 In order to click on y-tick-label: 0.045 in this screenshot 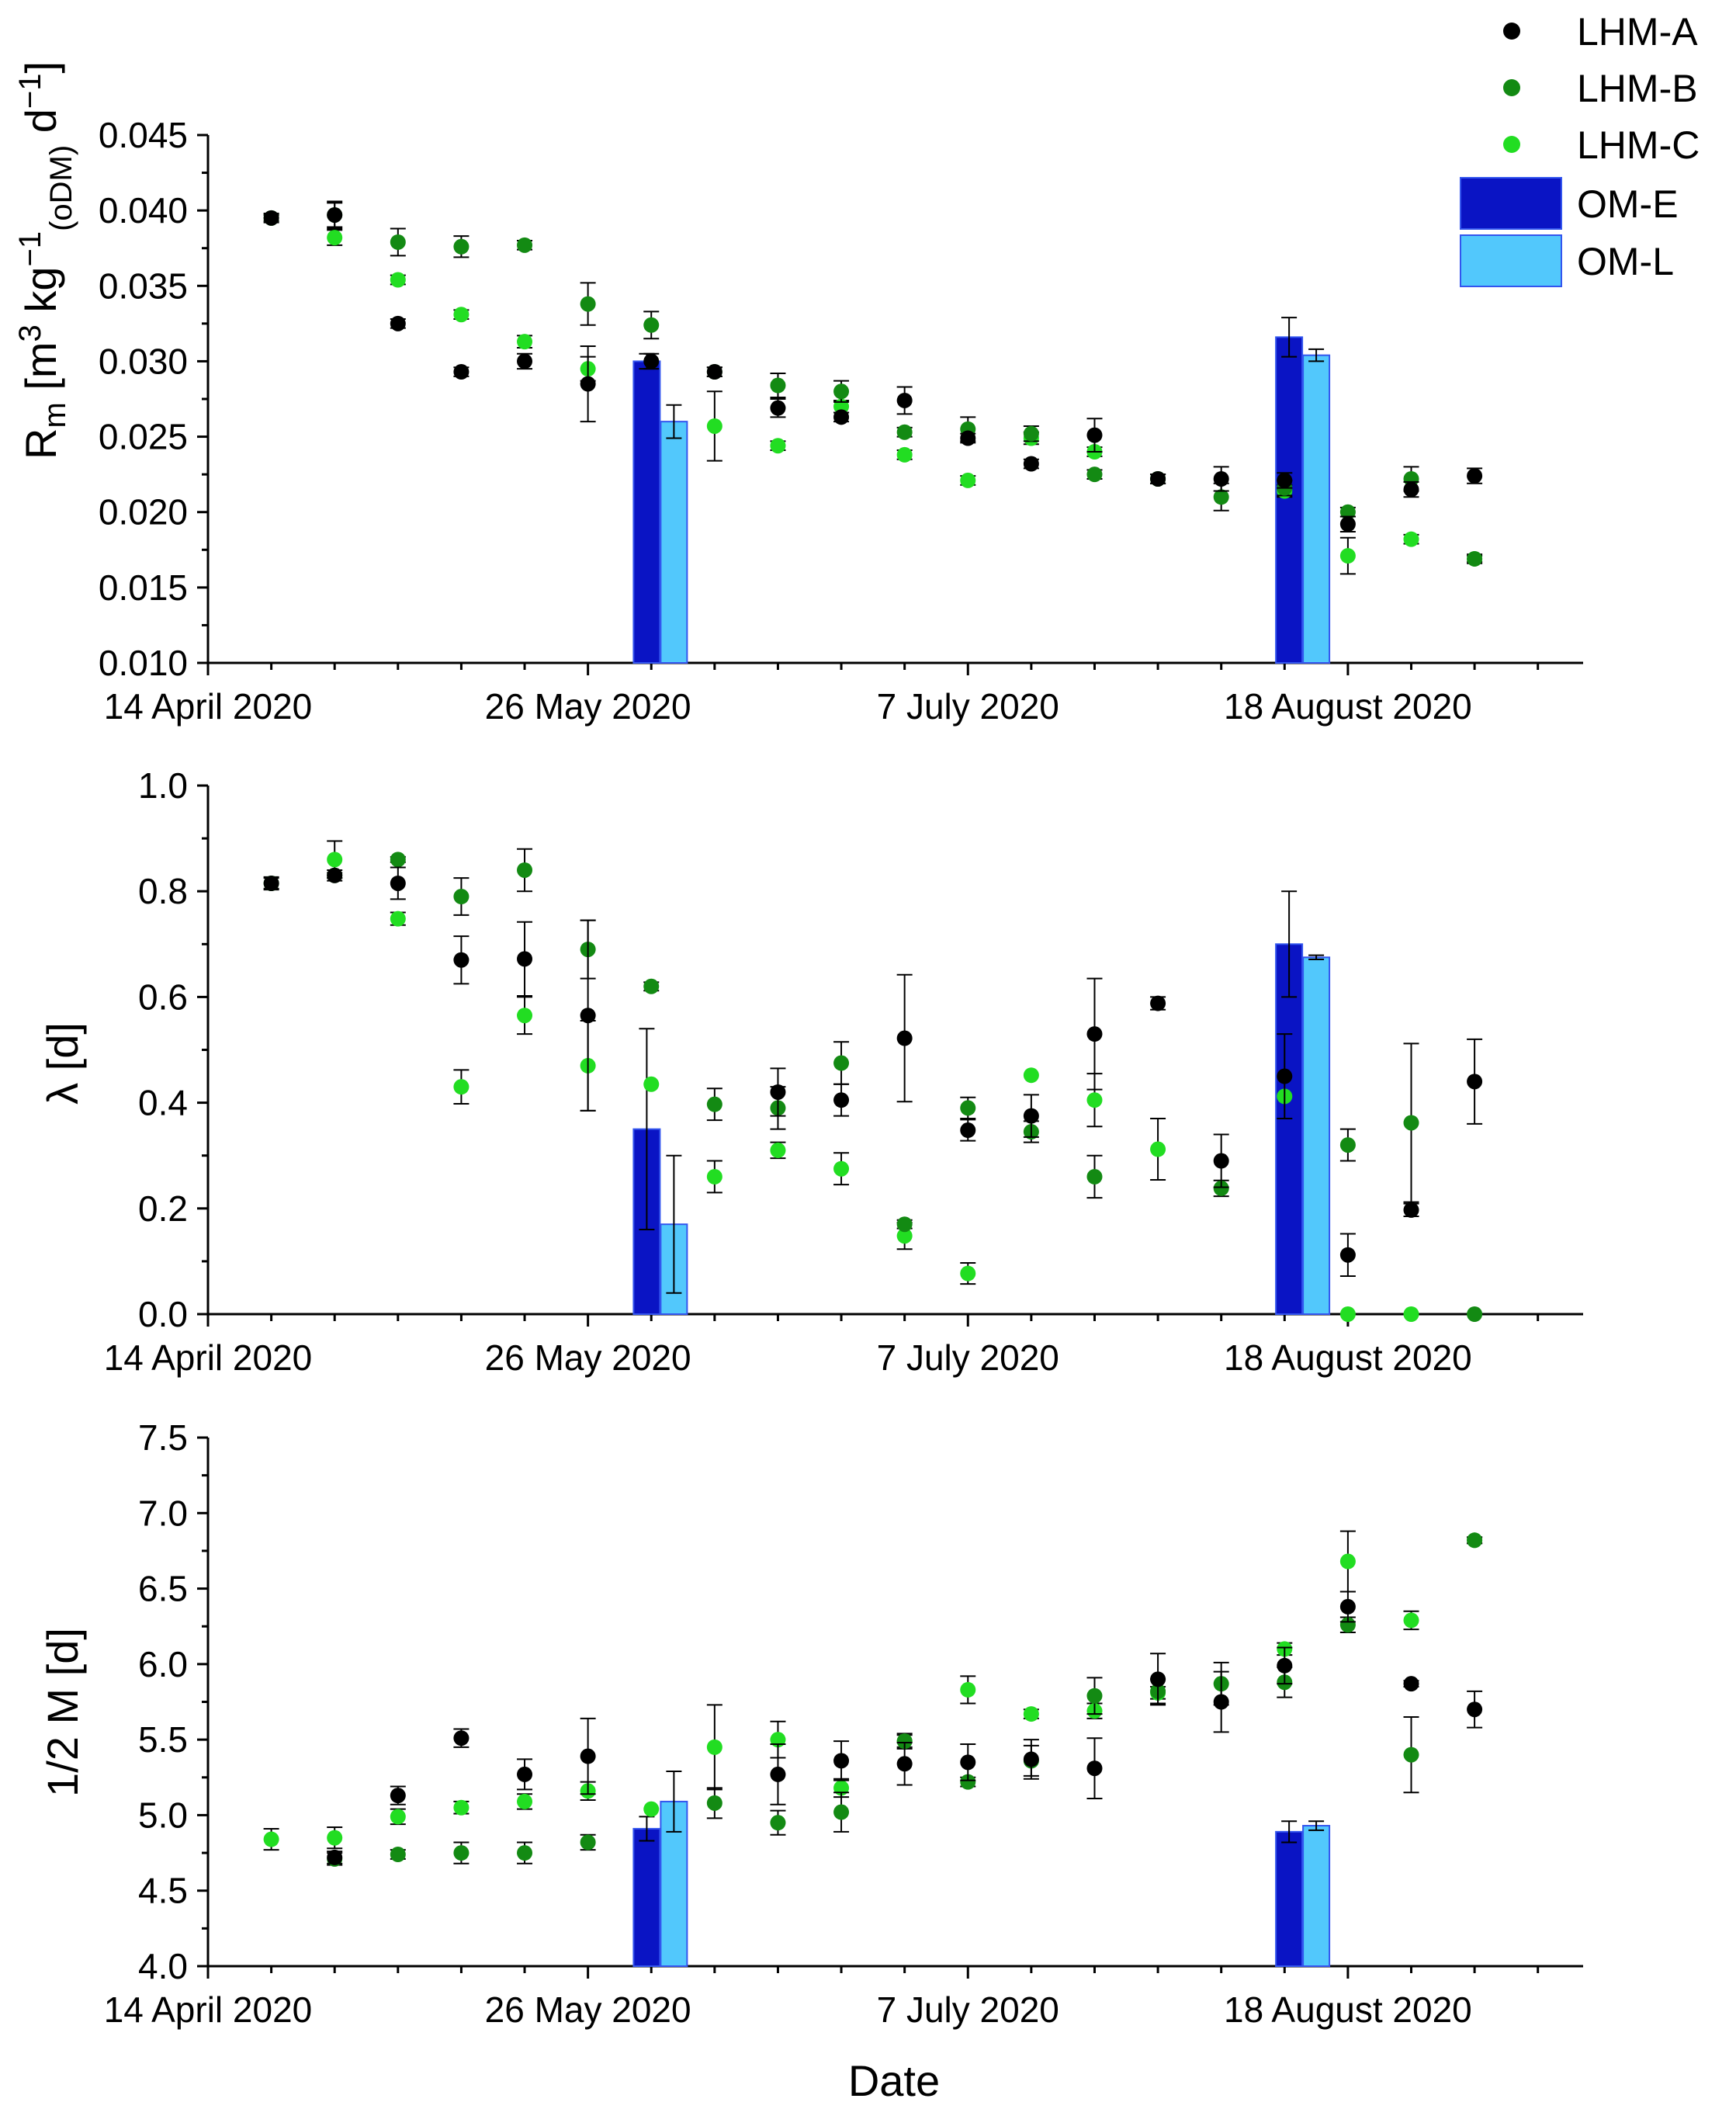, I will do `click(143, 135)`.